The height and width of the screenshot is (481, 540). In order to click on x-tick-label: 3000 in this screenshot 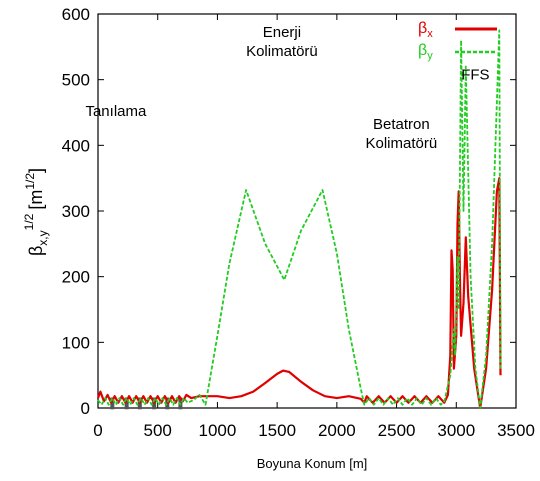, I will do `click(456, 430)`.